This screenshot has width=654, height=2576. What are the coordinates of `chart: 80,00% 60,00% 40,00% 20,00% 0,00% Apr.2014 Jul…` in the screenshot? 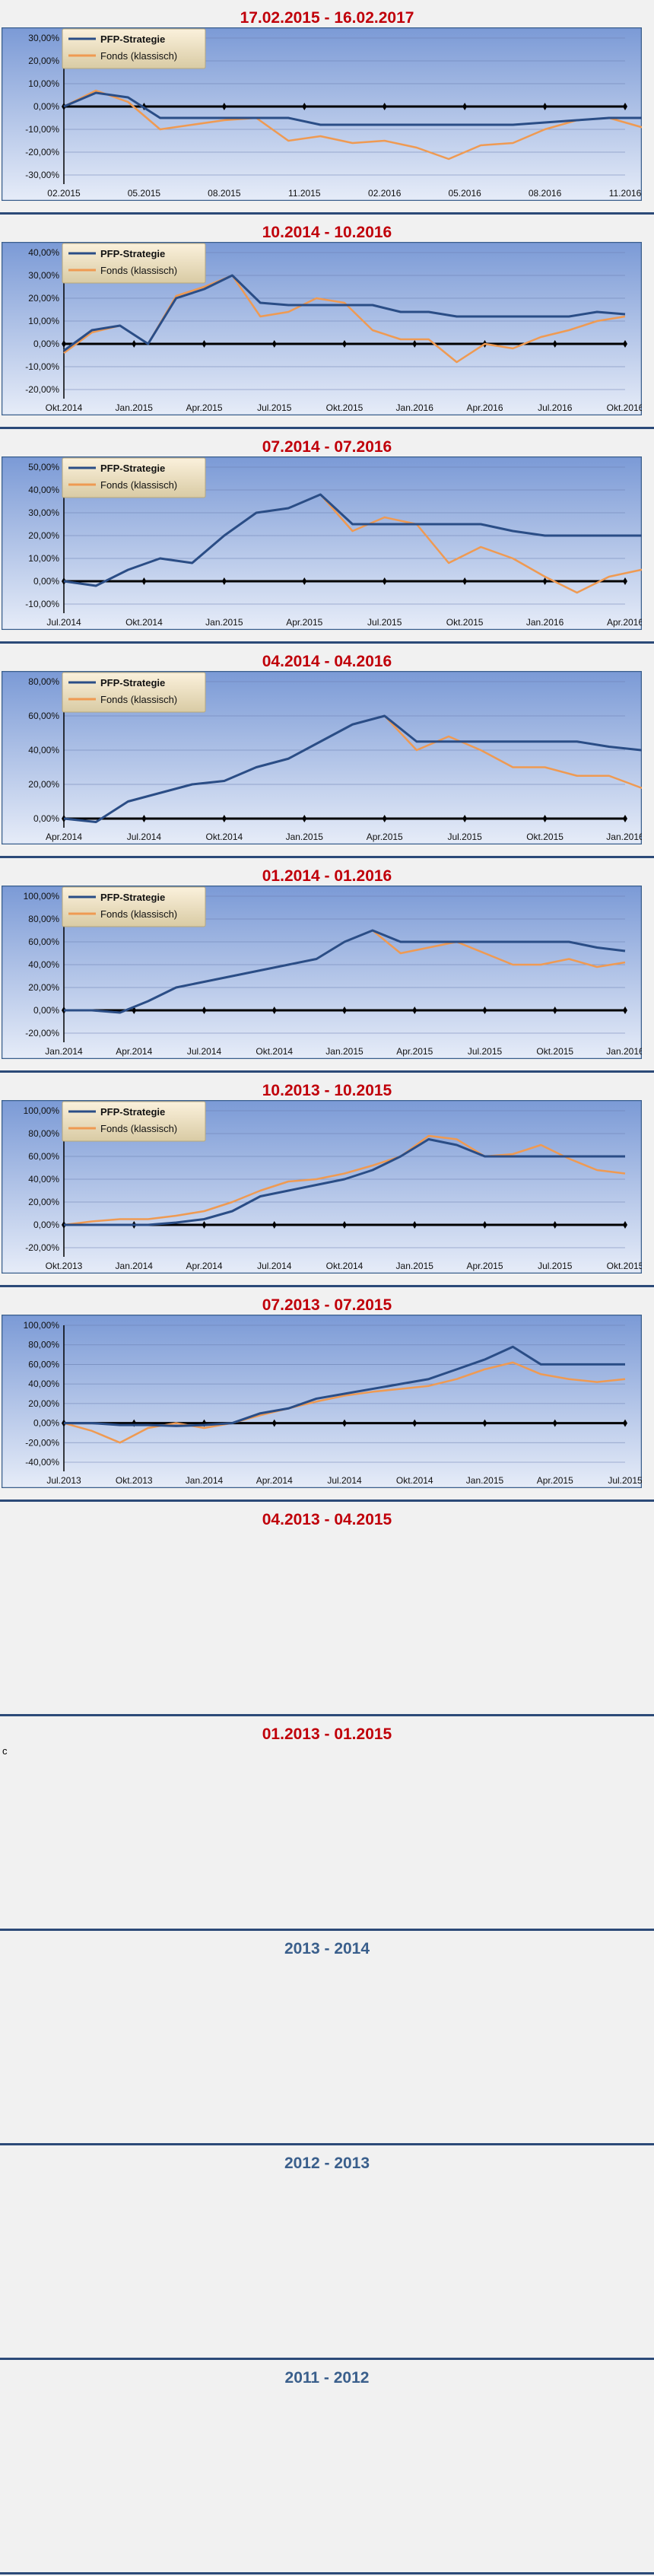 It's located at (327, 759).